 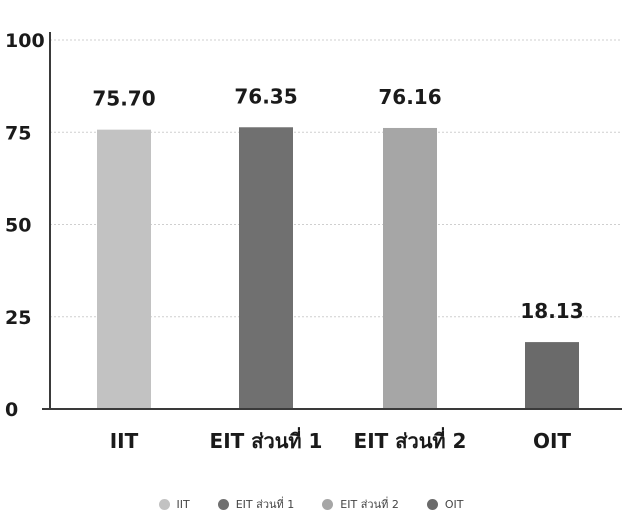 What do you see at coordinates (18, 226) in the screenshot?
I see `y-tick-label: 50` at bounding box center [18, 226].